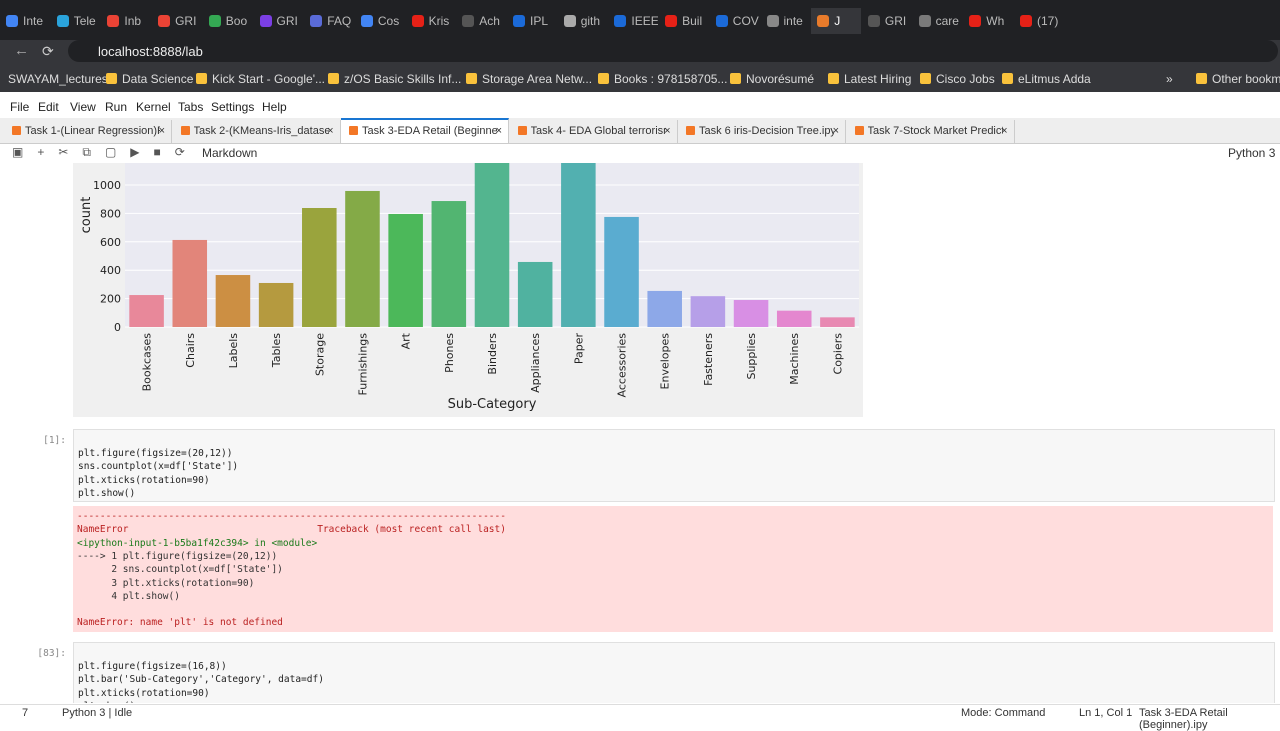 The height and width of the screenshot is (731, 1280). I want to click on x-tick-label: Phones, so click(449, 353).